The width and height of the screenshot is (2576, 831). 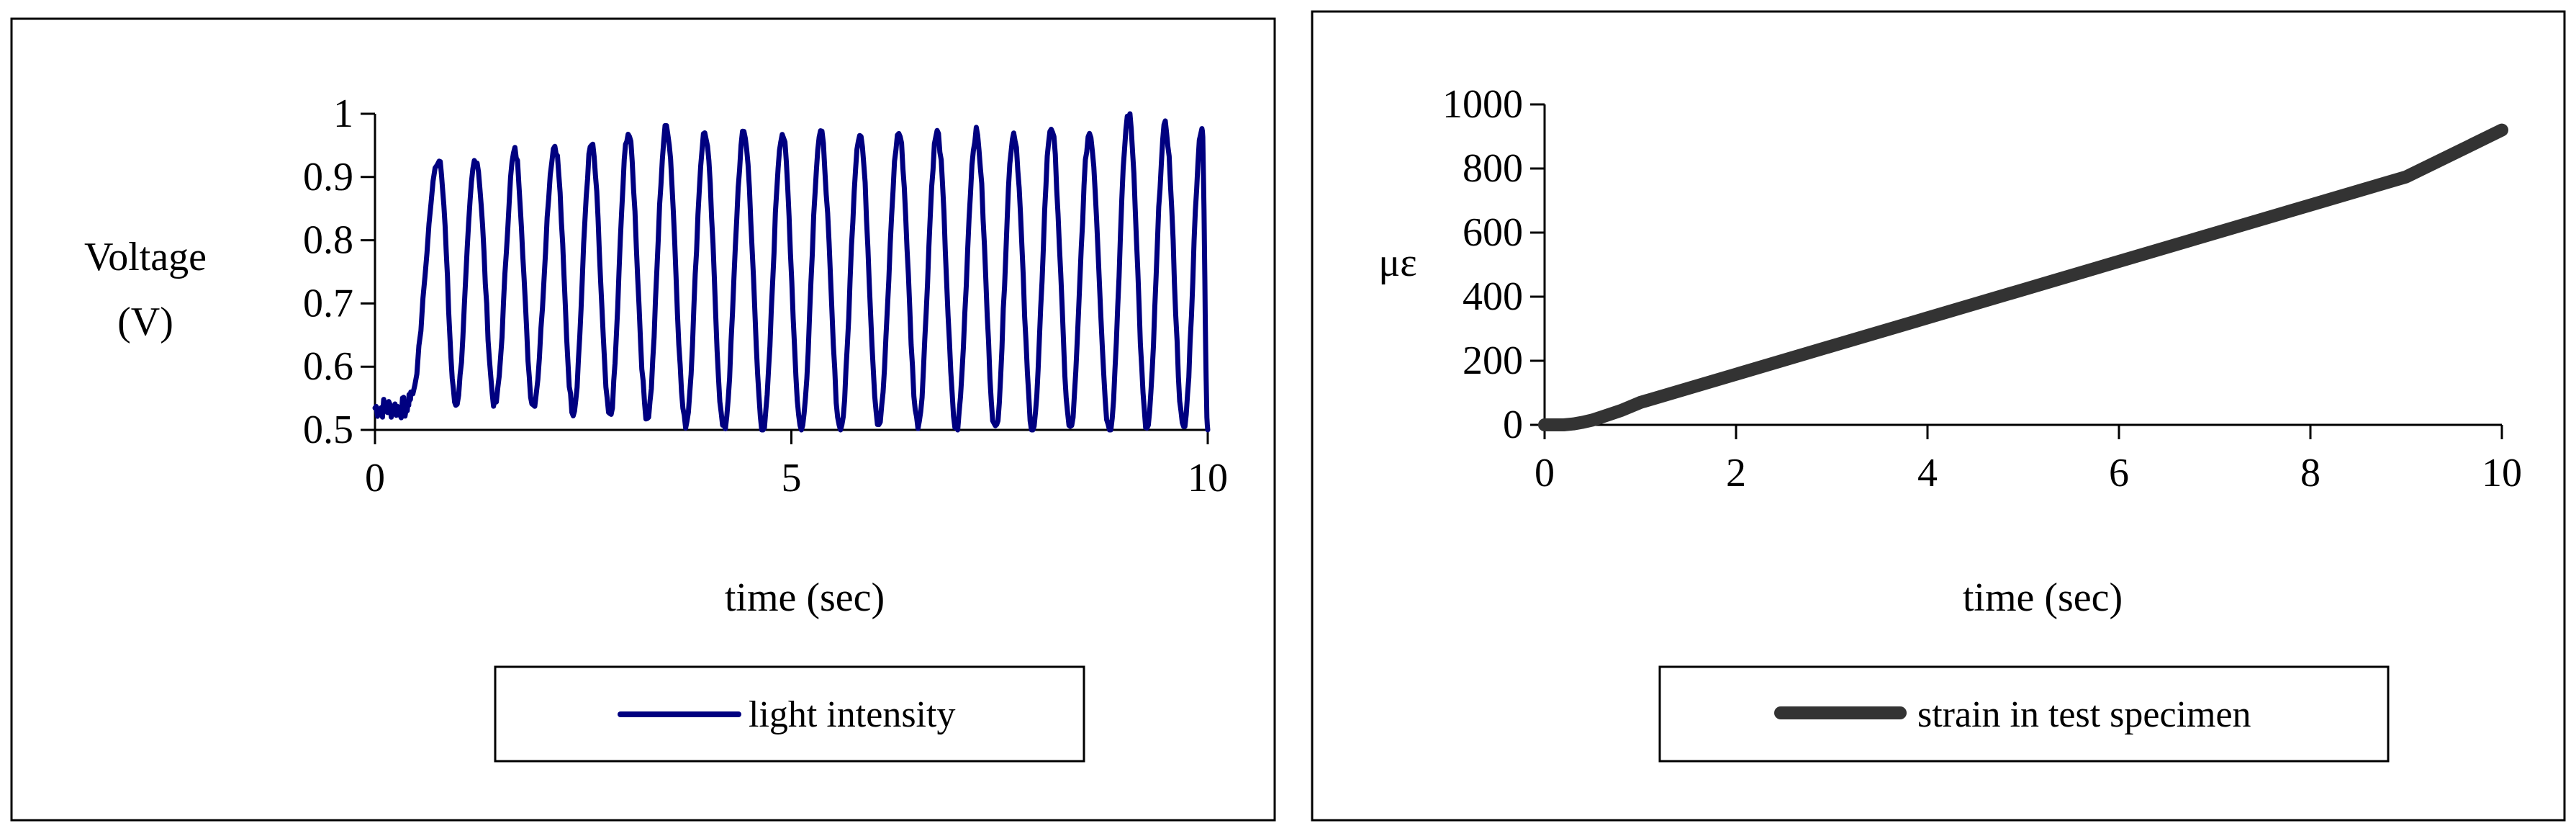 I want to click on chart-2-series-line, so click(x=2023, y=277).